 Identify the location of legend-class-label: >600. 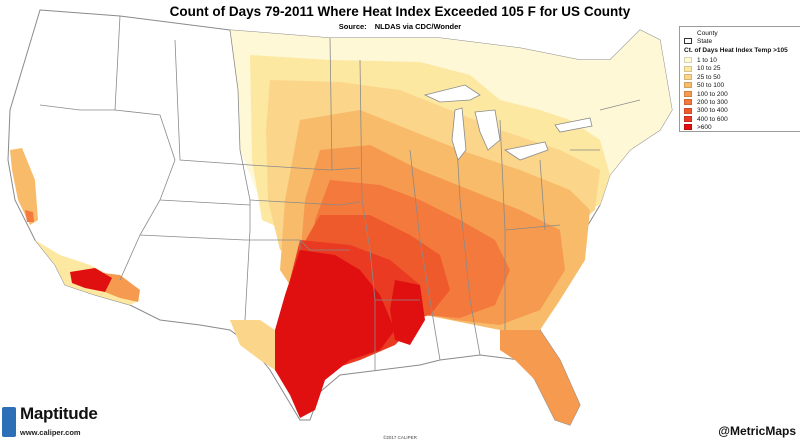
(704, 128).